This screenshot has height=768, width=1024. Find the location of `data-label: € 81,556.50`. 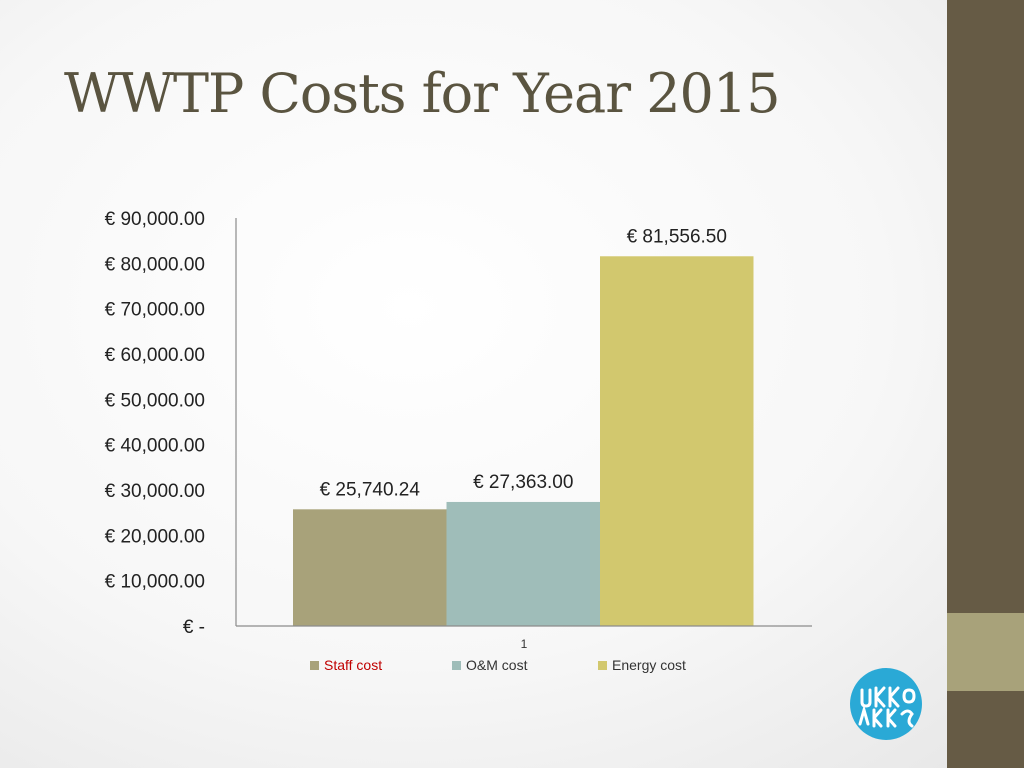

data-label: € 81,556.50 is located at coordinates (677, 236).